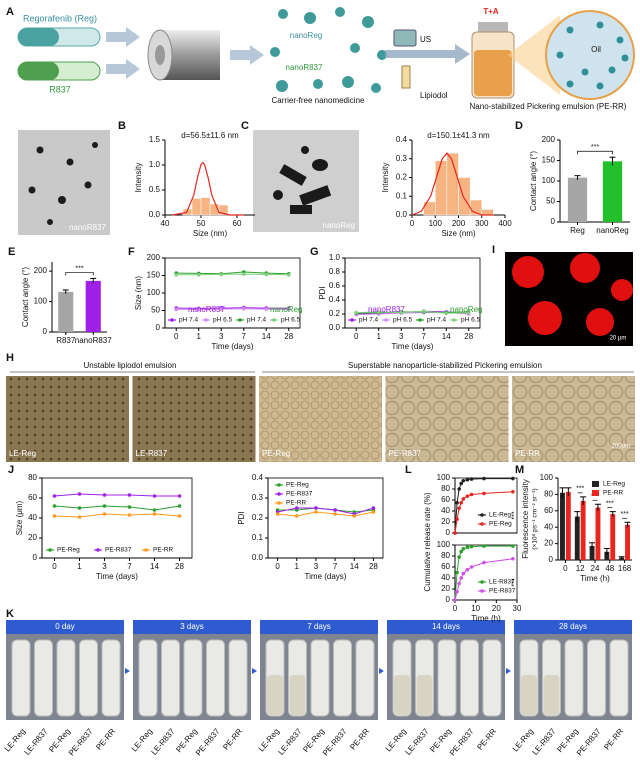  I want to click on scale-bar-label: 200μm, so click(621, 447).